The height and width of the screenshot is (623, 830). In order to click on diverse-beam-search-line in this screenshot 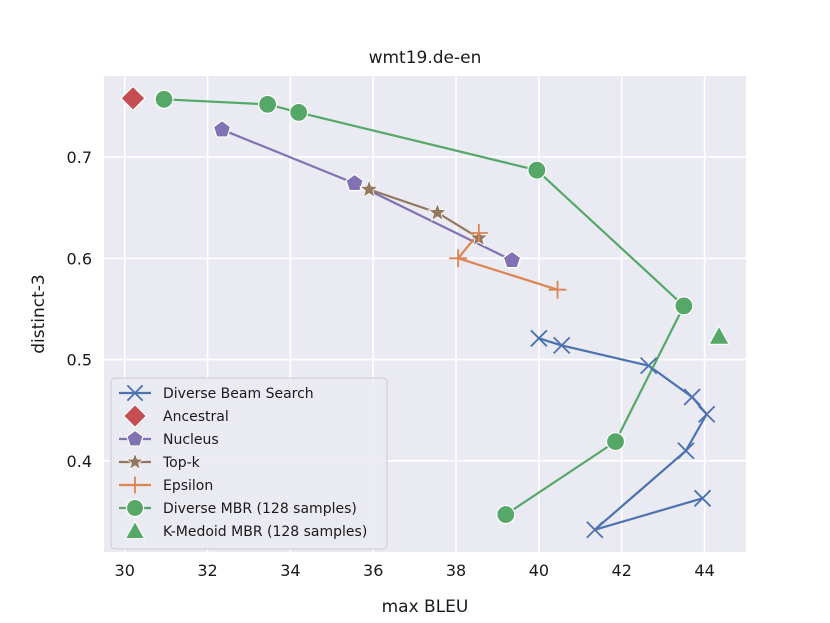, I will do `click(623, 434)`.